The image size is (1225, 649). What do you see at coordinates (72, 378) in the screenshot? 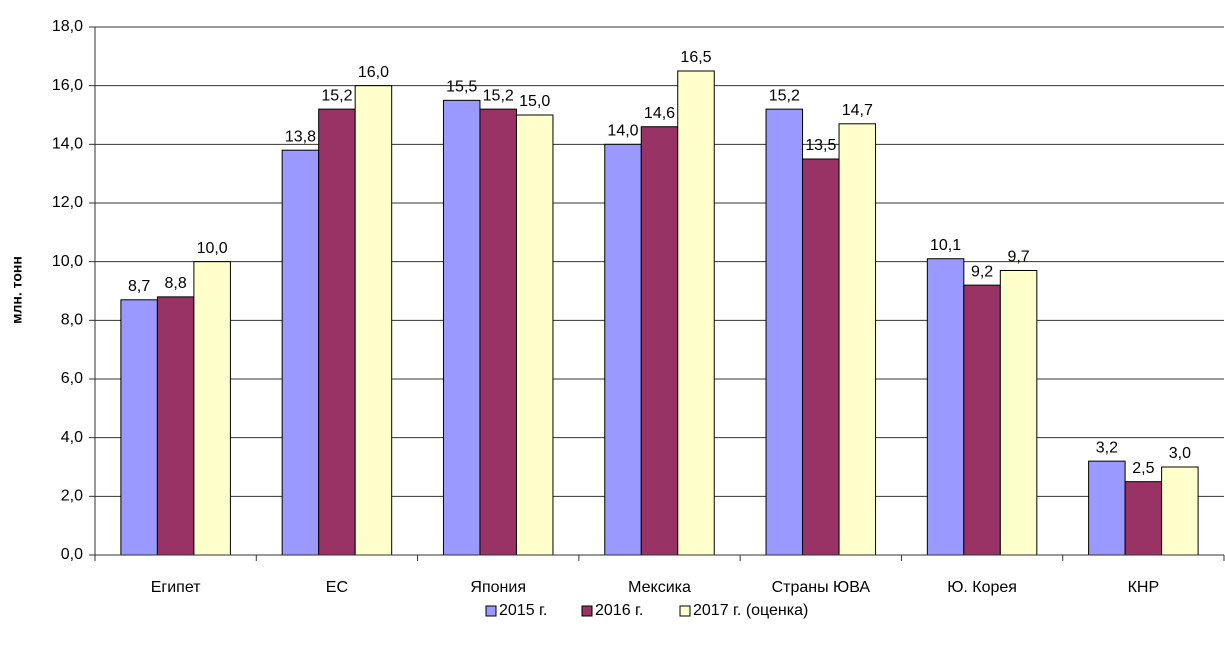
I see `y-tick-label: 6,0` at bounding box center [72, 378].